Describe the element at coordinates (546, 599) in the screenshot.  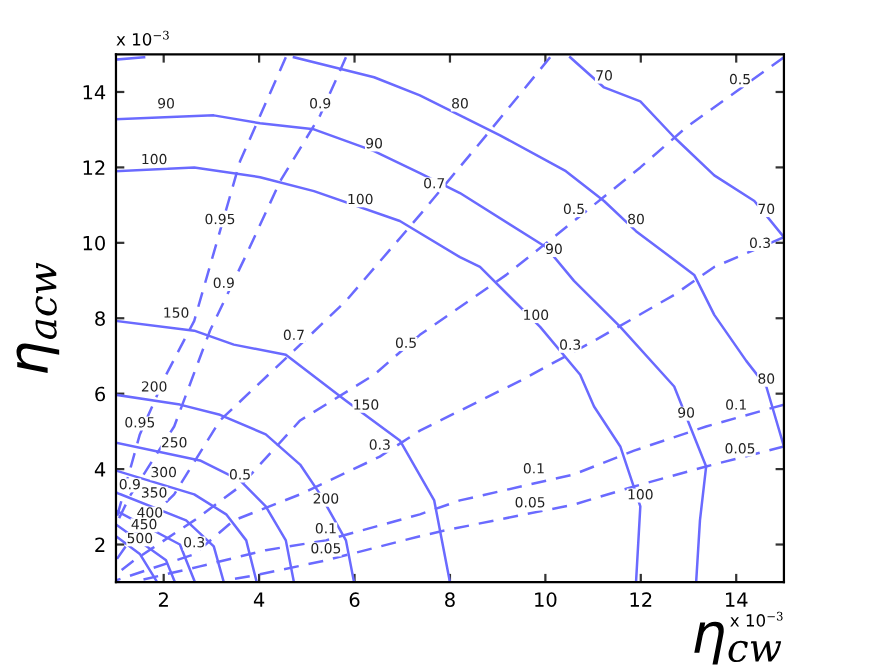
I see `x-tick-label: 10` at that location.